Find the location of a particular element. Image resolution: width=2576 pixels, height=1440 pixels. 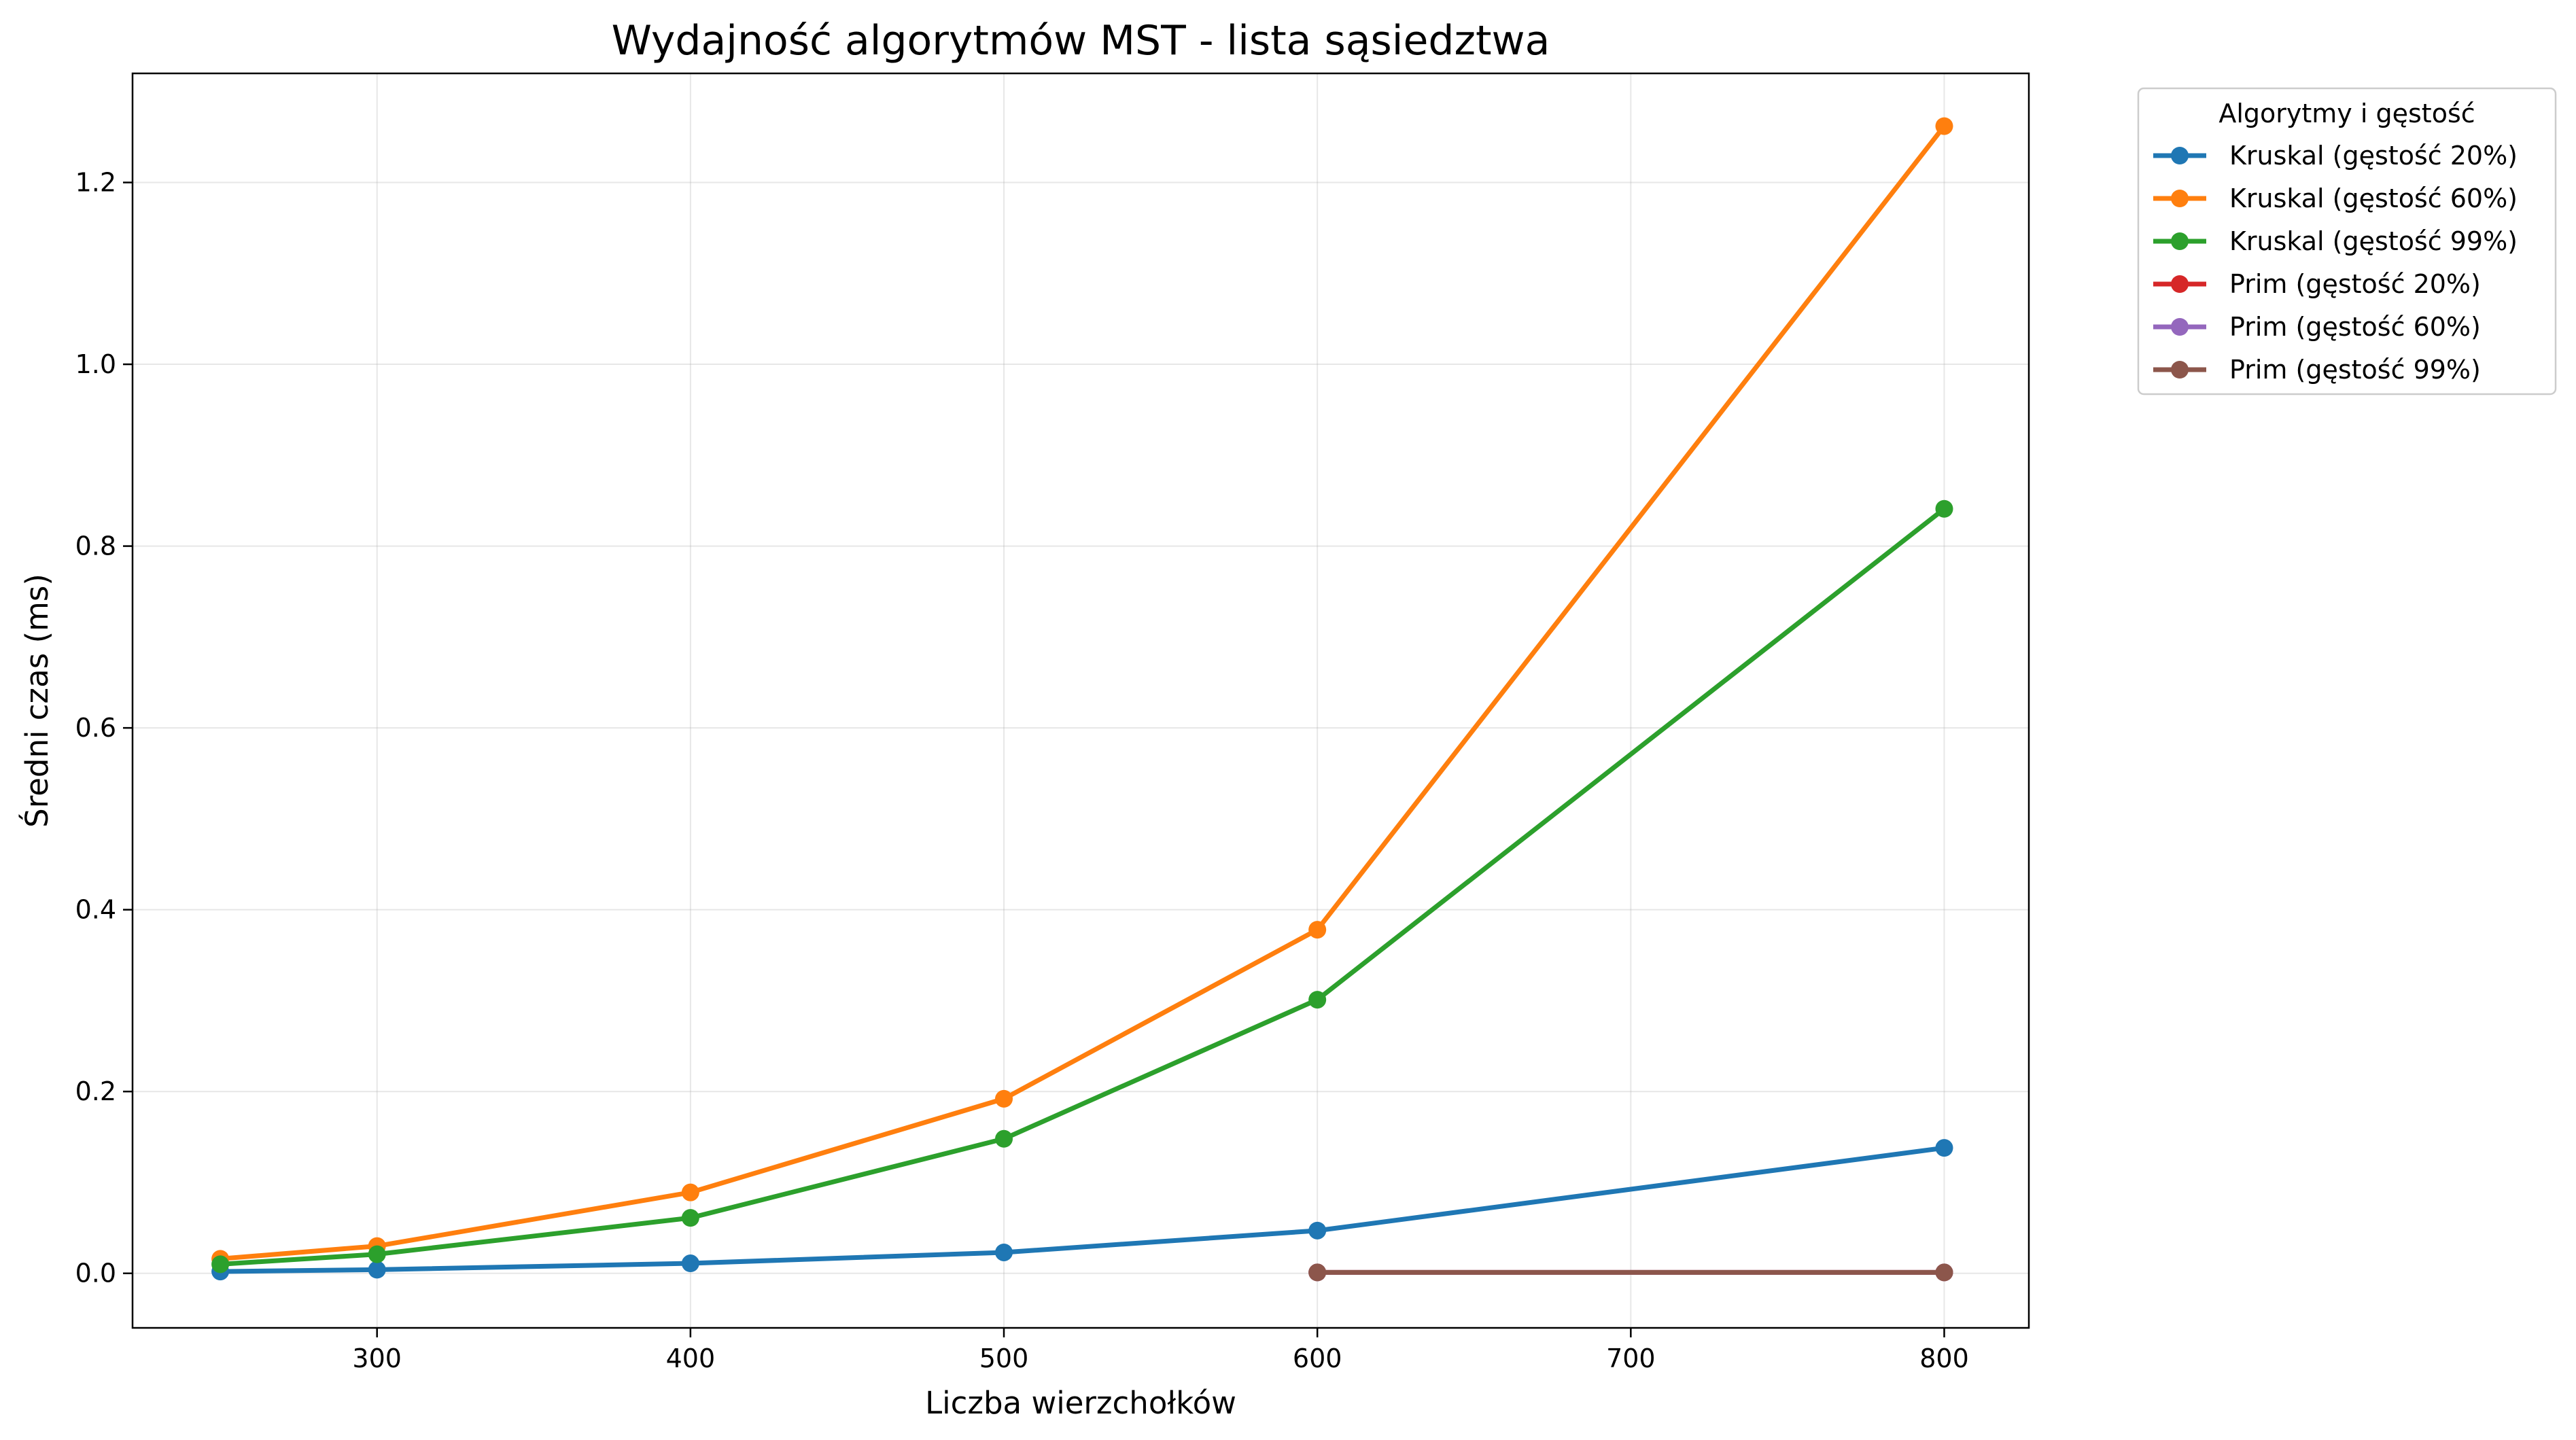

legend-item: Kruskal (gęstość 20%) is located at coordinates (2335, 156).